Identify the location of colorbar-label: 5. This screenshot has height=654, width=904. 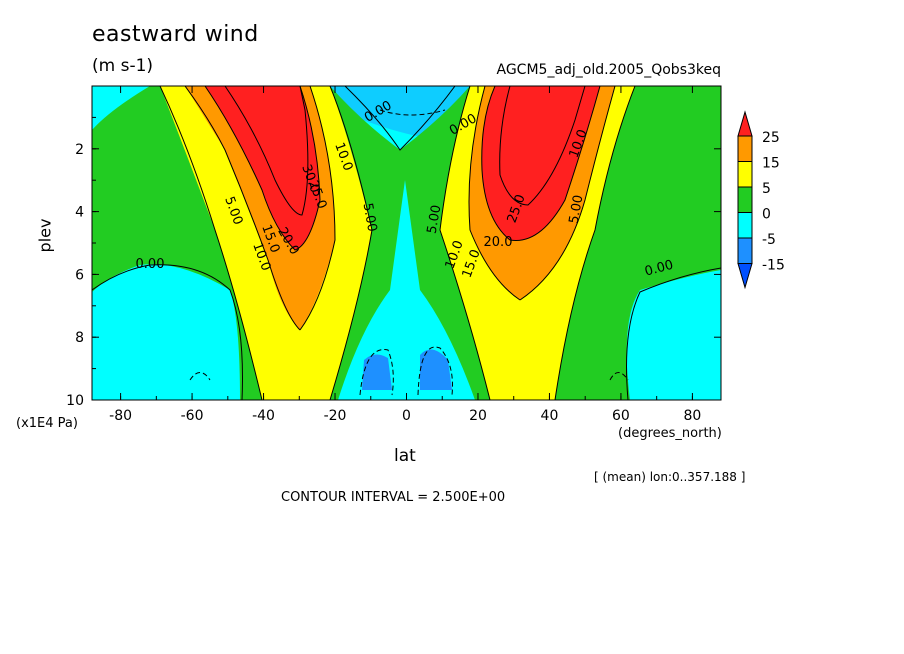
(766, 189).